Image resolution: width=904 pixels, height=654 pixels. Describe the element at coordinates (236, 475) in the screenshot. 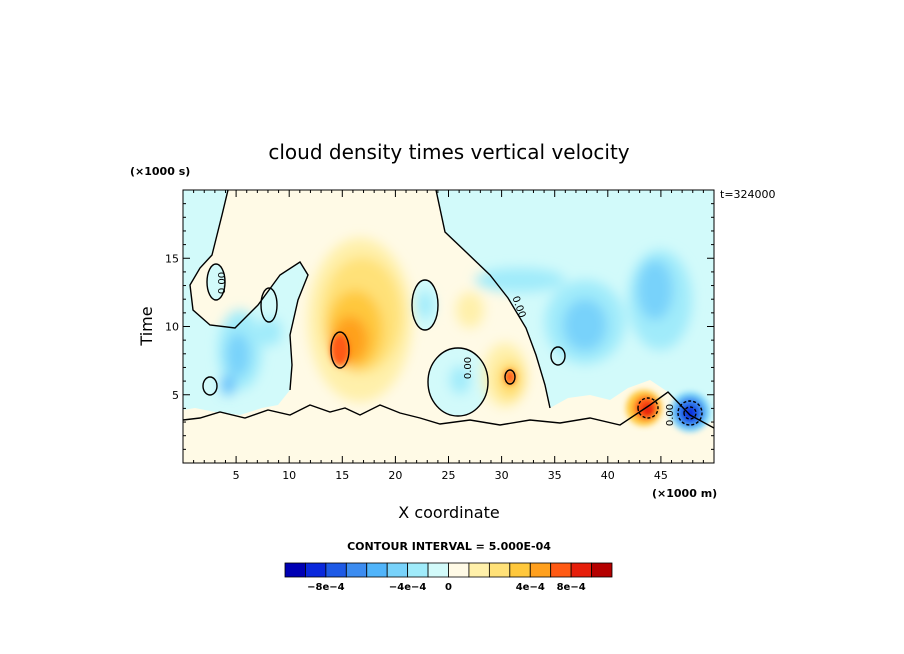

I see `x-tick-label: 5` at that location.